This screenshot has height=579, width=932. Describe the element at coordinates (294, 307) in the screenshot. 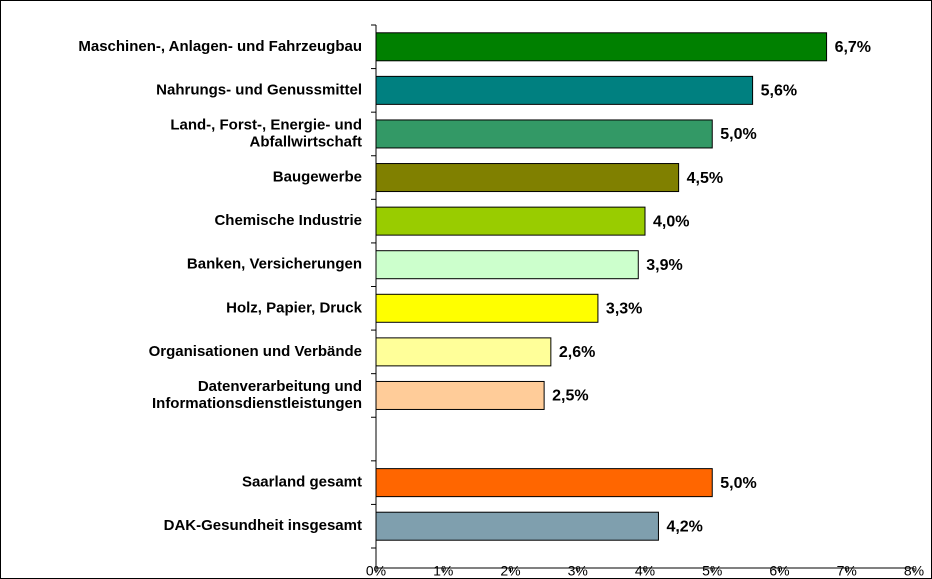

I see `category-label: Holz, Papier, Druck` at that location.